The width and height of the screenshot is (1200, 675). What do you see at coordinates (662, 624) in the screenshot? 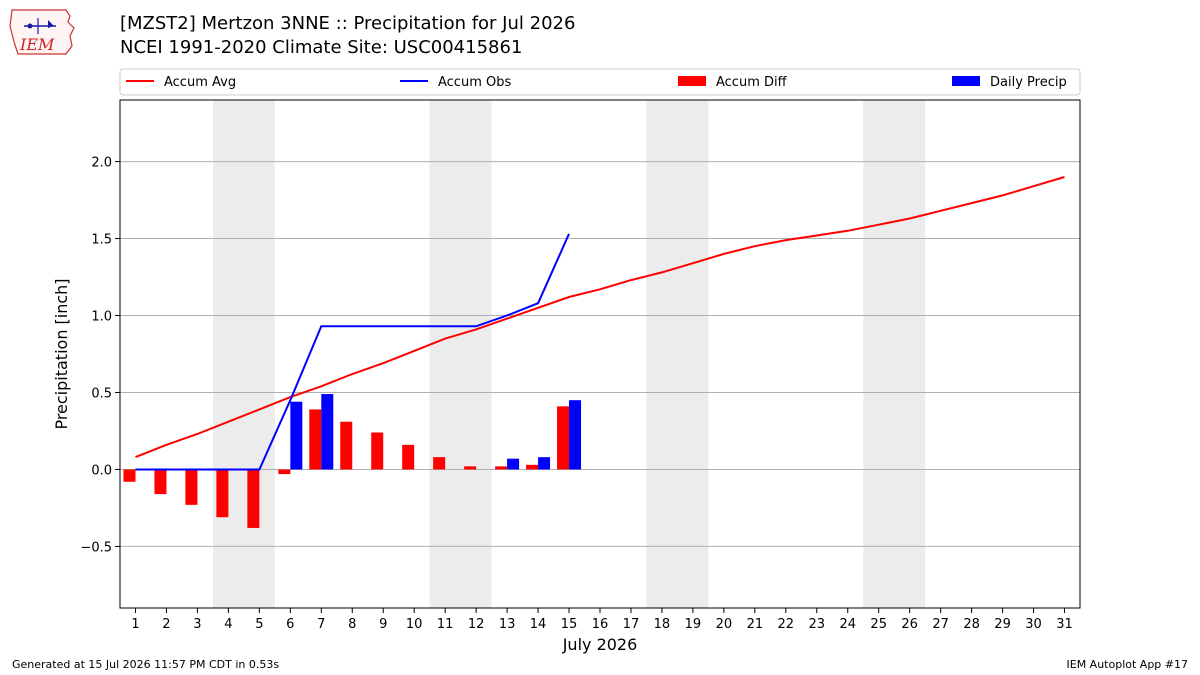
I see `x-tick-label: 18` at bounding box center [662, 624].